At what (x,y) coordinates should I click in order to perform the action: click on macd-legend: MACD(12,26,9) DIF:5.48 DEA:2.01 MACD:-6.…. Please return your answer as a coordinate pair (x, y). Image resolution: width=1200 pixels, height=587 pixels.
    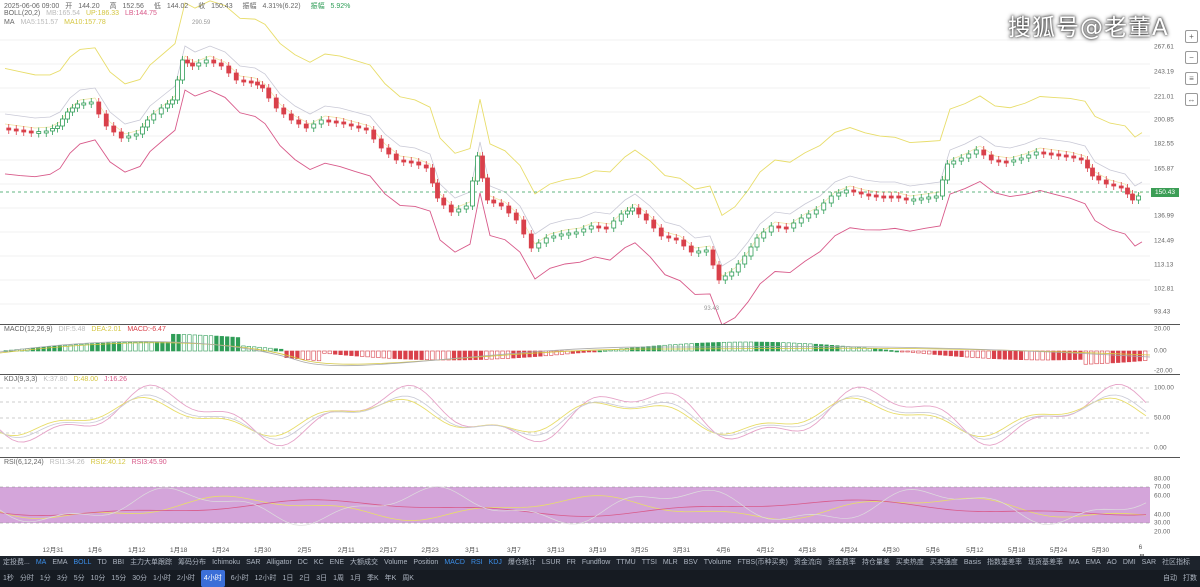
    Looking at the image, I should click on (87, 329).